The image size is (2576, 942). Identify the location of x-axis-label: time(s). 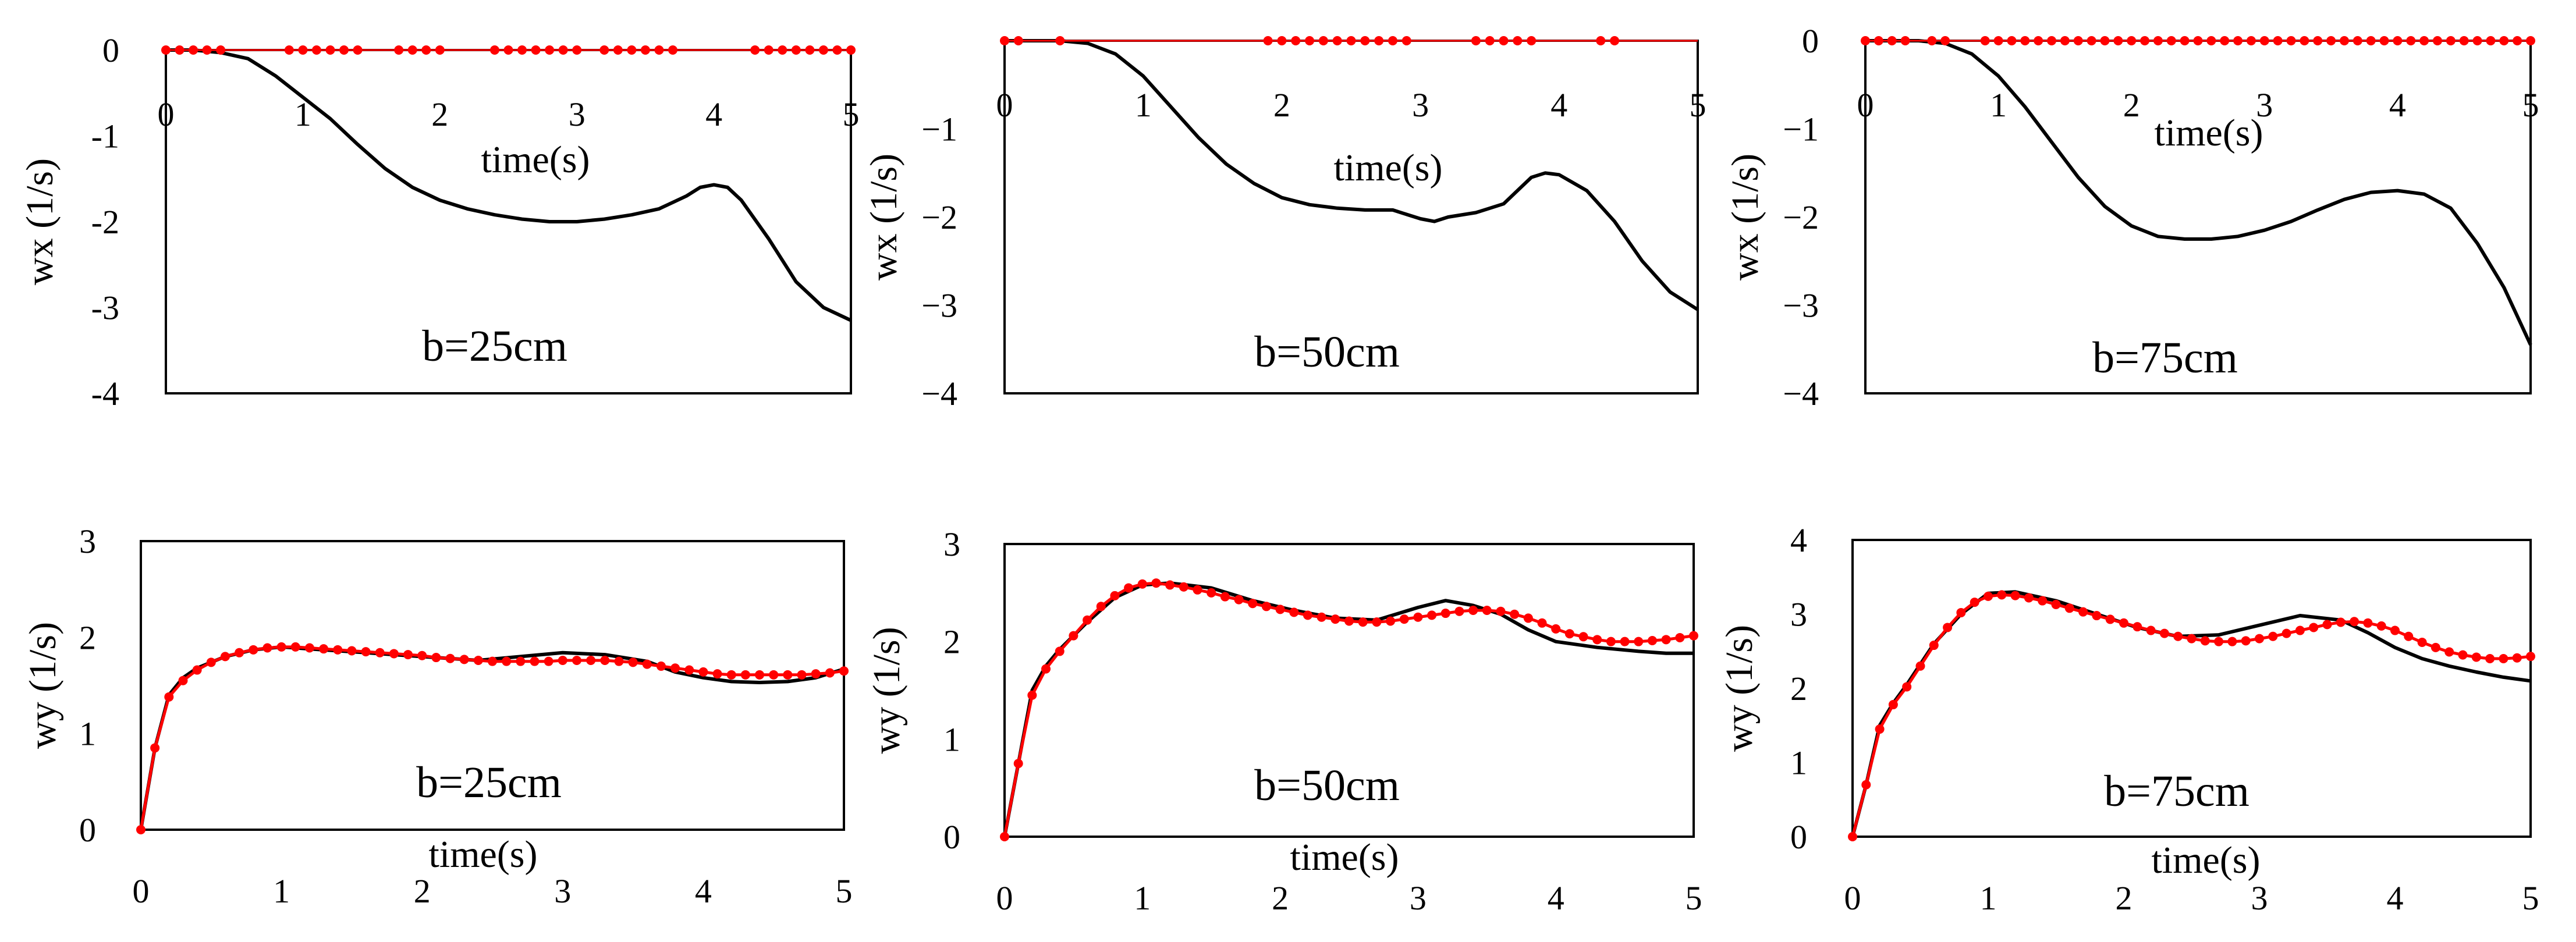
(1388, 168).